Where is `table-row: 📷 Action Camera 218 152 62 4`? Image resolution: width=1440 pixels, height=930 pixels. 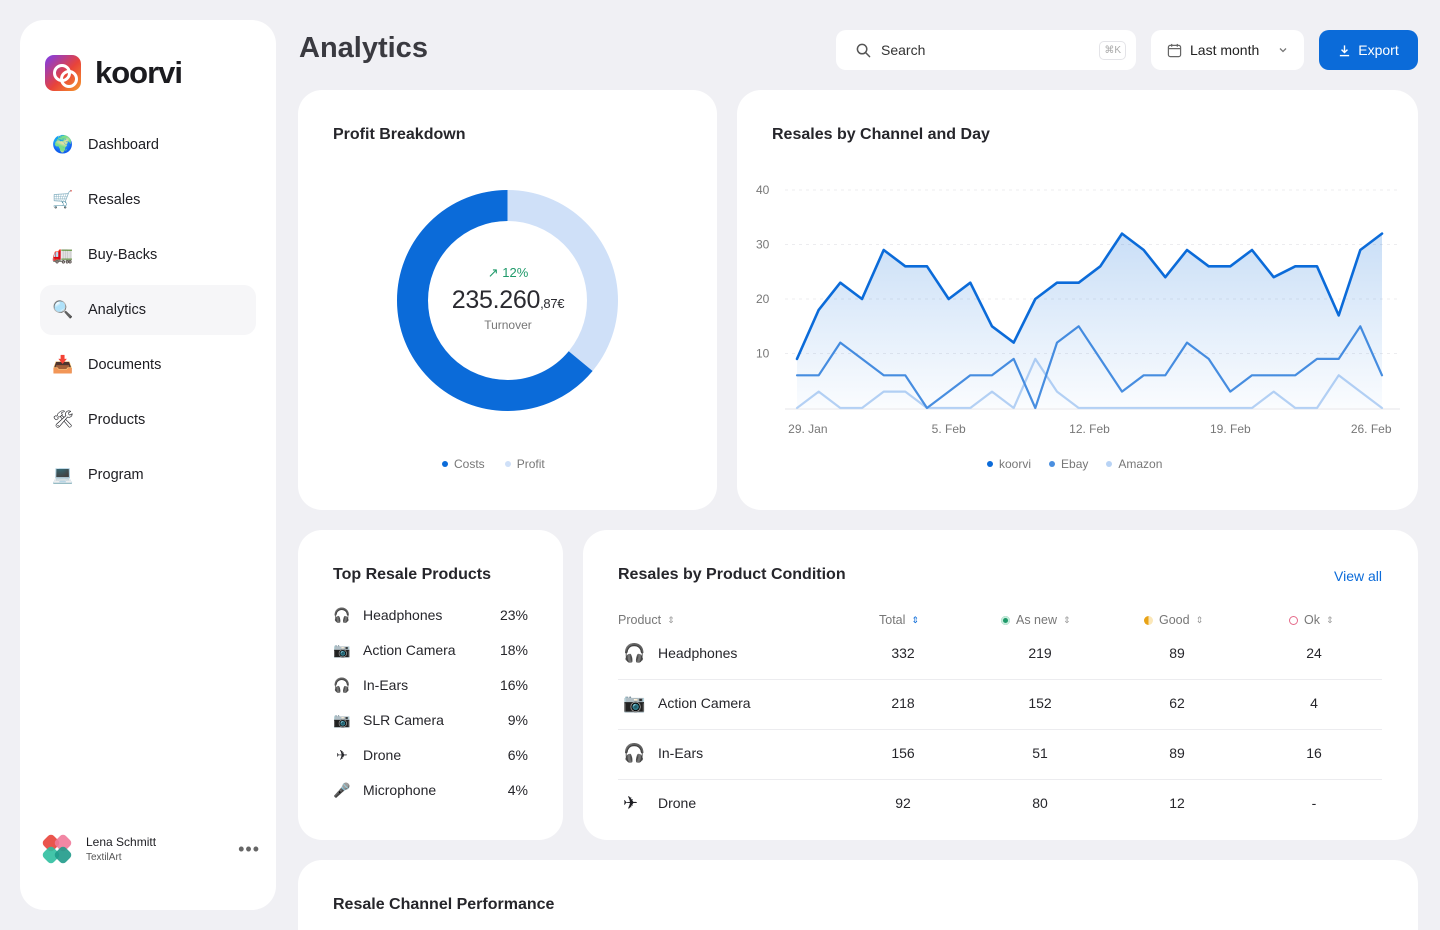 table-row: 📷 Action Camera 218 152 62 4 is located at coordinates (1000, 705).